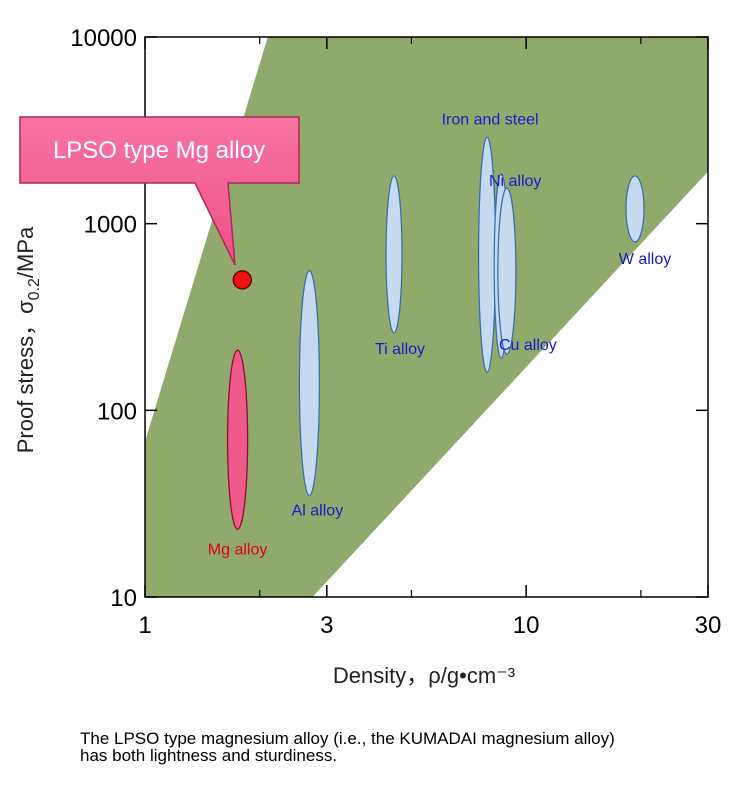 The height and width of the screenshot is (800, 739). What do you see at coordinates (242, 280) in the screenshot?
I see `lpso-data-point` at bounding box center [242, 280].